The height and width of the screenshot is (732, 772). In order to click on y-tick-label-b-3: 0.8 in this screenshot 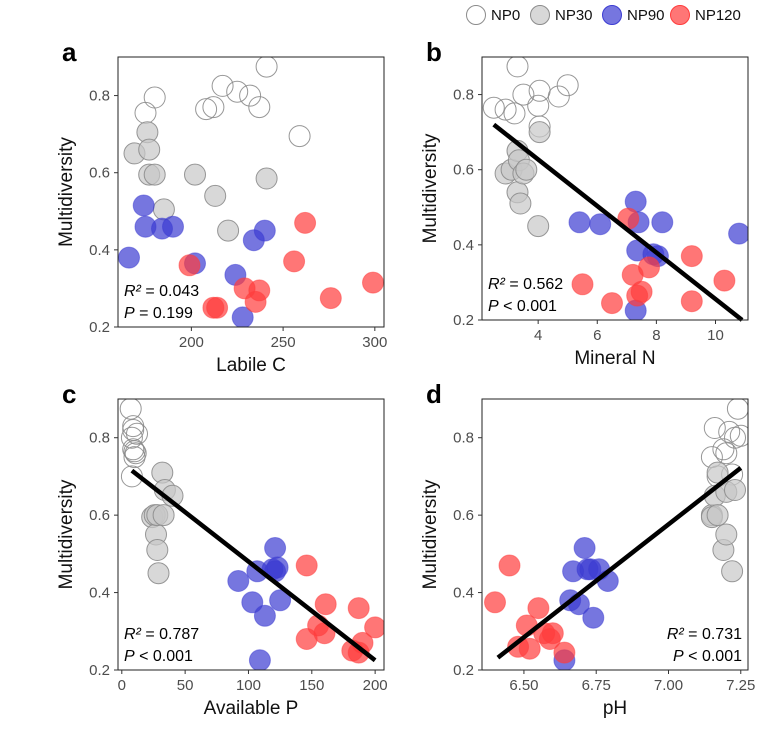, I will do `click(463, 95)`.